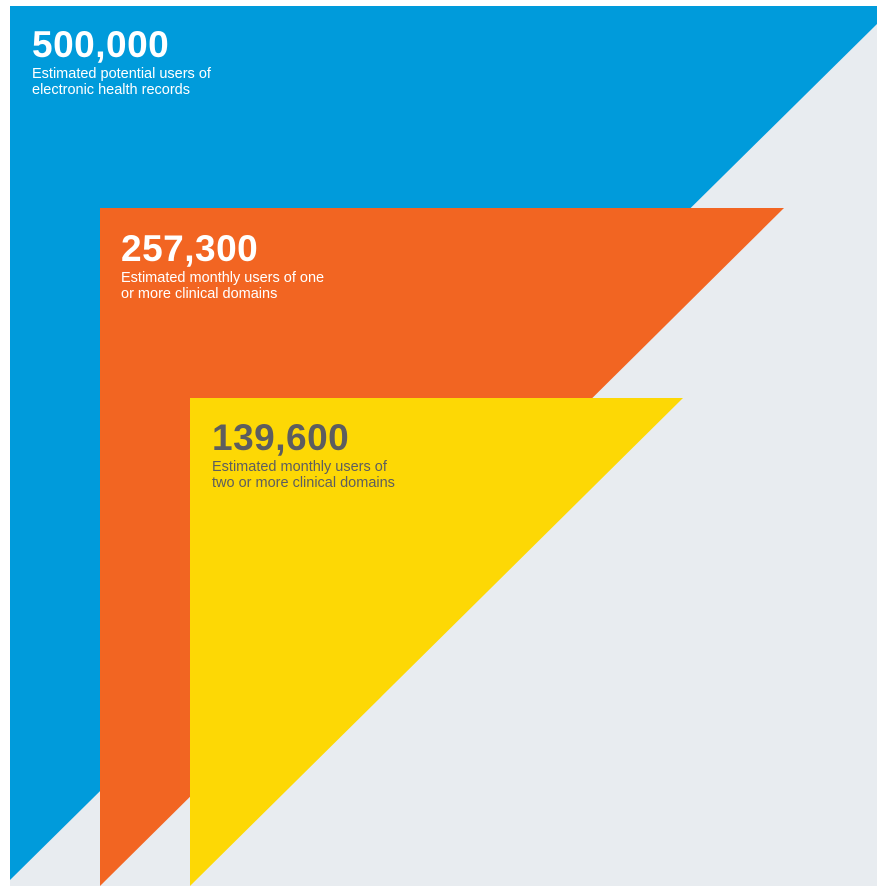 Image resolution: width=877 pixels, height=886 pixels. What do you see at coordinates (223, 278) in the screenshot?
I see `one-or-more-description-line-1: Estimated monthly users of one` at bounding box center [223, 278].